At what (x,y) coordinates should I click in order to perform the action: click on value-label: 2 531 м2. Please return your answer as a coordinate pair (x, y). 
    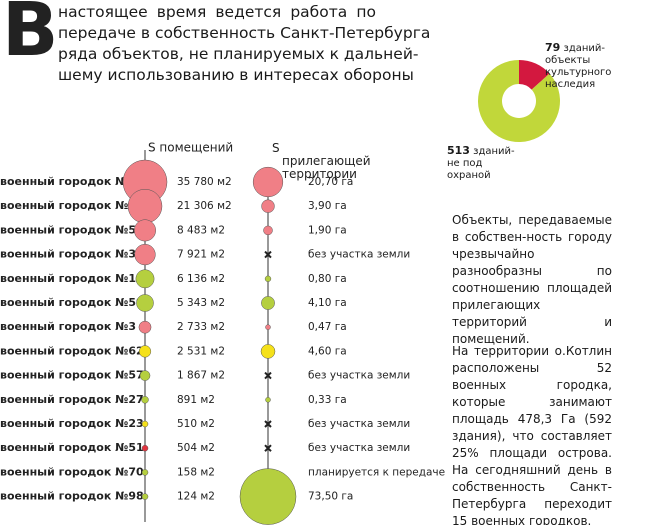
    Looking at the image, I should click on (201, 351).